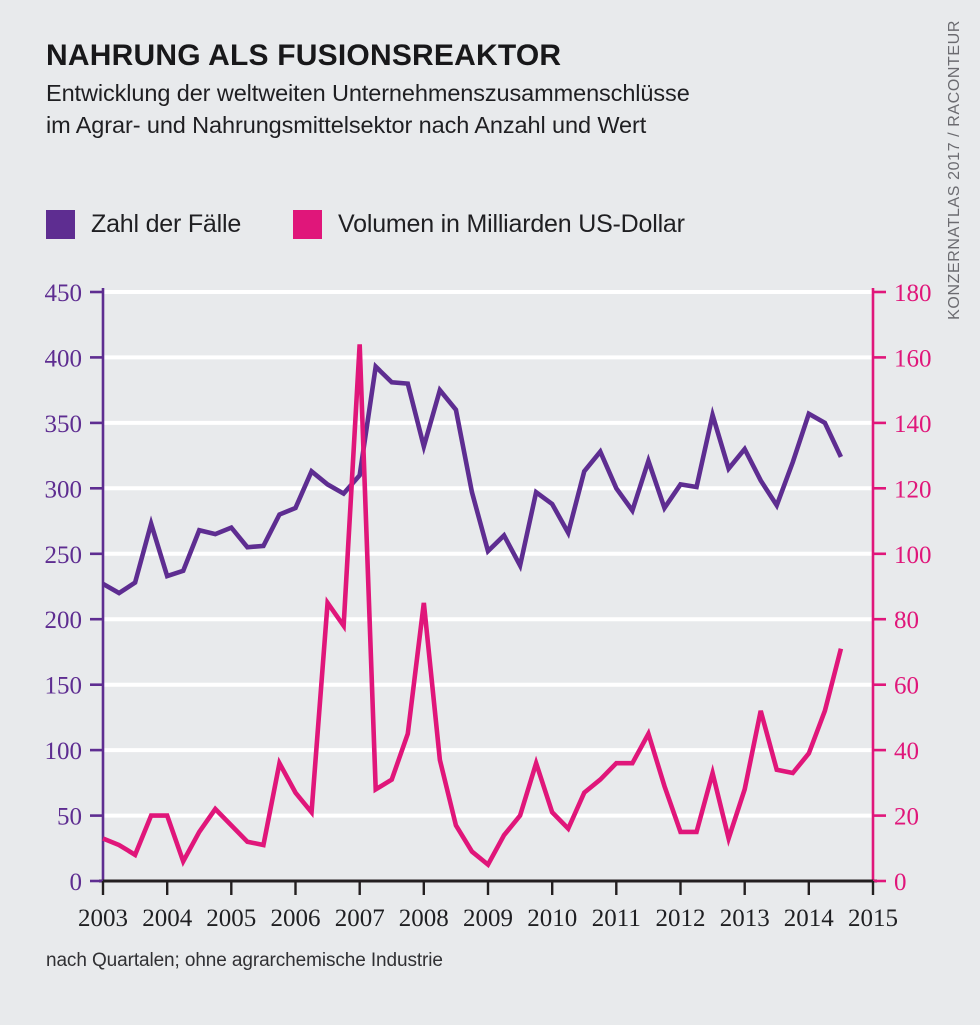  Describe the element at coordinates (913, 358) in the screenshot. I see `y-axis-right-tick-label: 160` at that location.